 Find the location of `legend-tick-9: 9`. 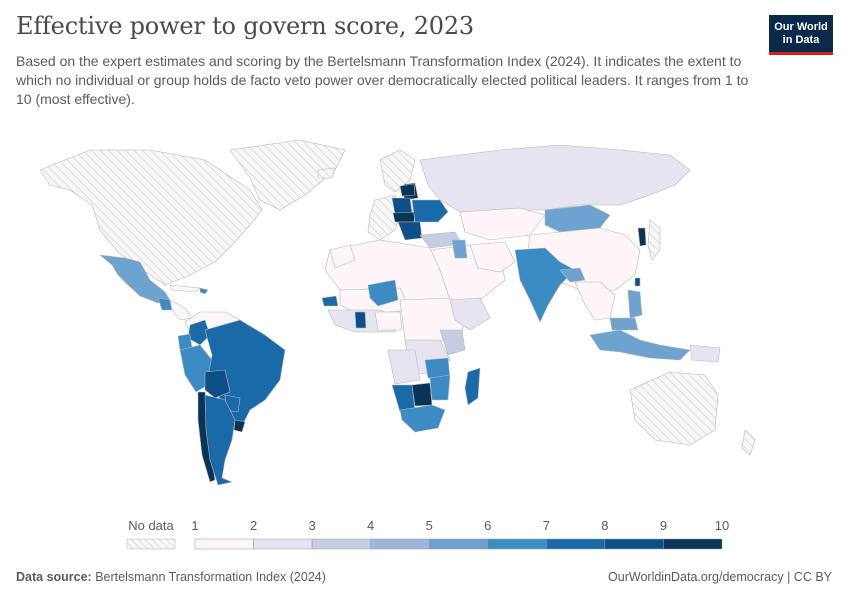

legend-tick-9: 9 is located at coordinates (663, 525).